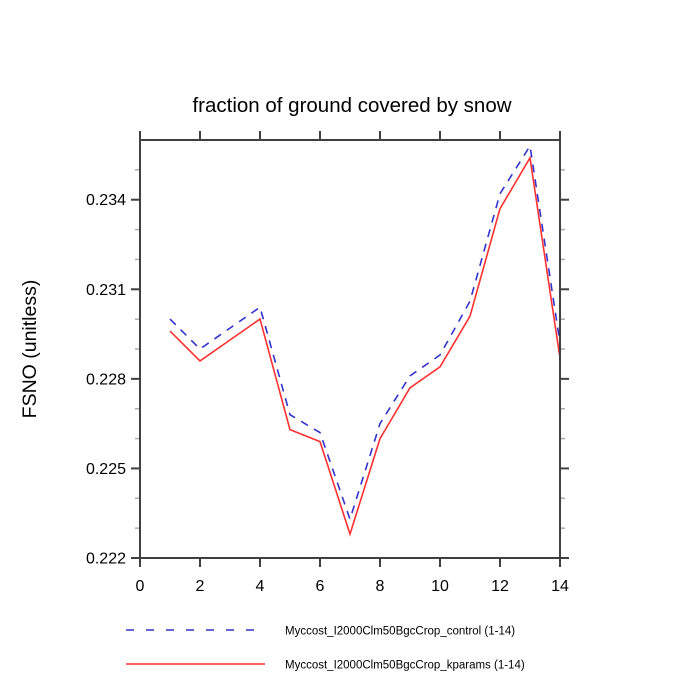  What do you see at coordinates (351, 105) in the screenshot?
I see `chart-title: fraction of ground covered by snow` at bounding box center [351, 105].